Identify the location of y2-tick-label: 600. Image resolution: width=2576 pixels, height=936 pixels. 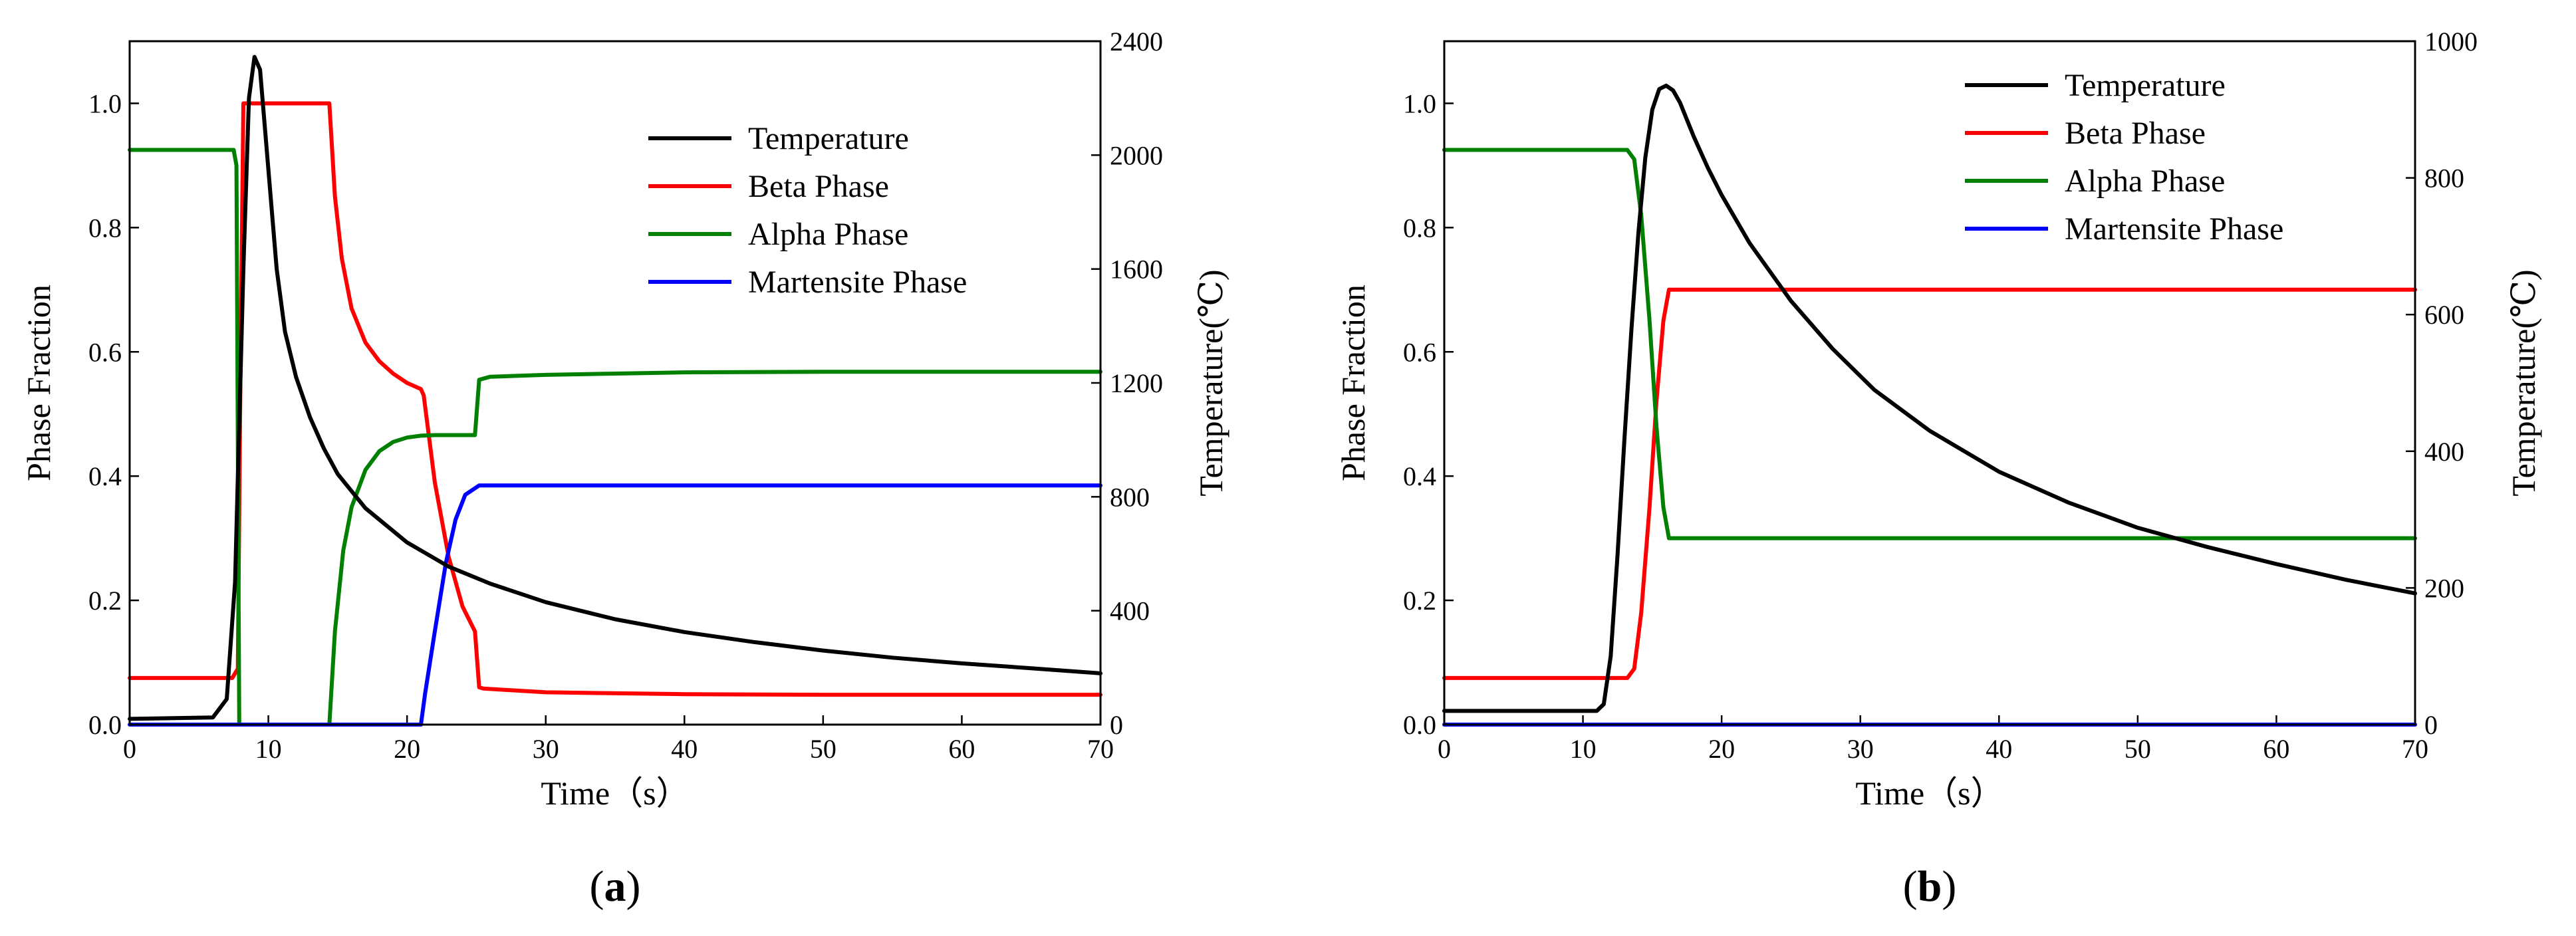
(2444, 315).